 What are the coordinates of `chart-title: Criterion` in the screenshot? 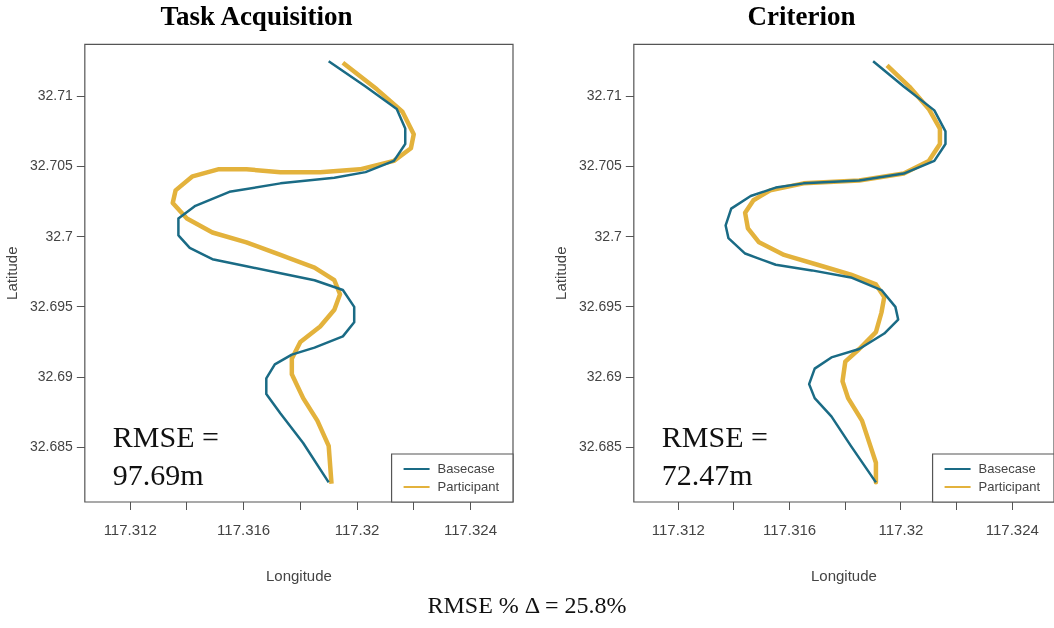 It's located at (801, 16).